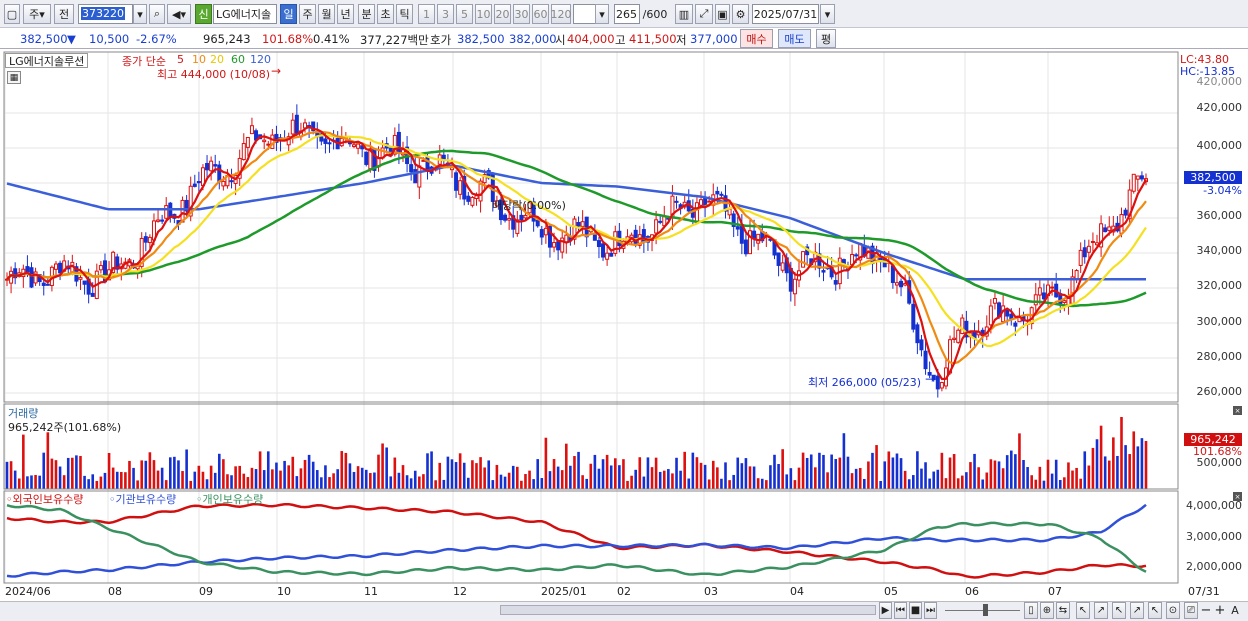  Describe the element at coordinates (140, 14) in the screenshot. I see `code-dropdown-icon: ▾` at that location.